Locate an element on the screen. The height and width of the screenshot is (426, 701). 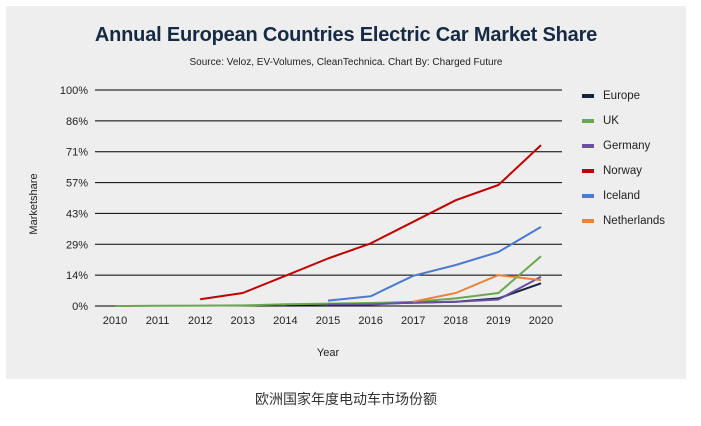
x-tick-label: 2010 is located at coordinates (115, 321).